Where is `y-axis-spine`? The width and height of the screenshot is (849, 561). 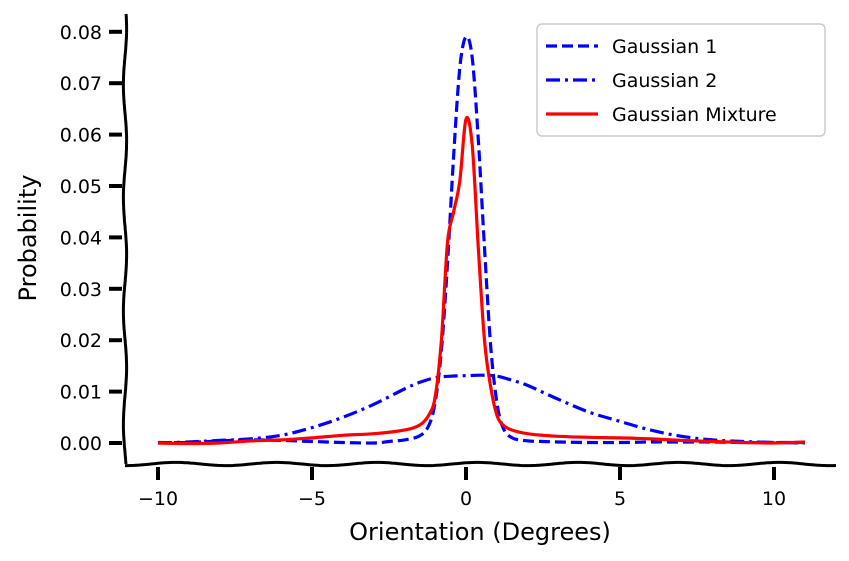
y-axis-spine is located at coordinates (125, 239).